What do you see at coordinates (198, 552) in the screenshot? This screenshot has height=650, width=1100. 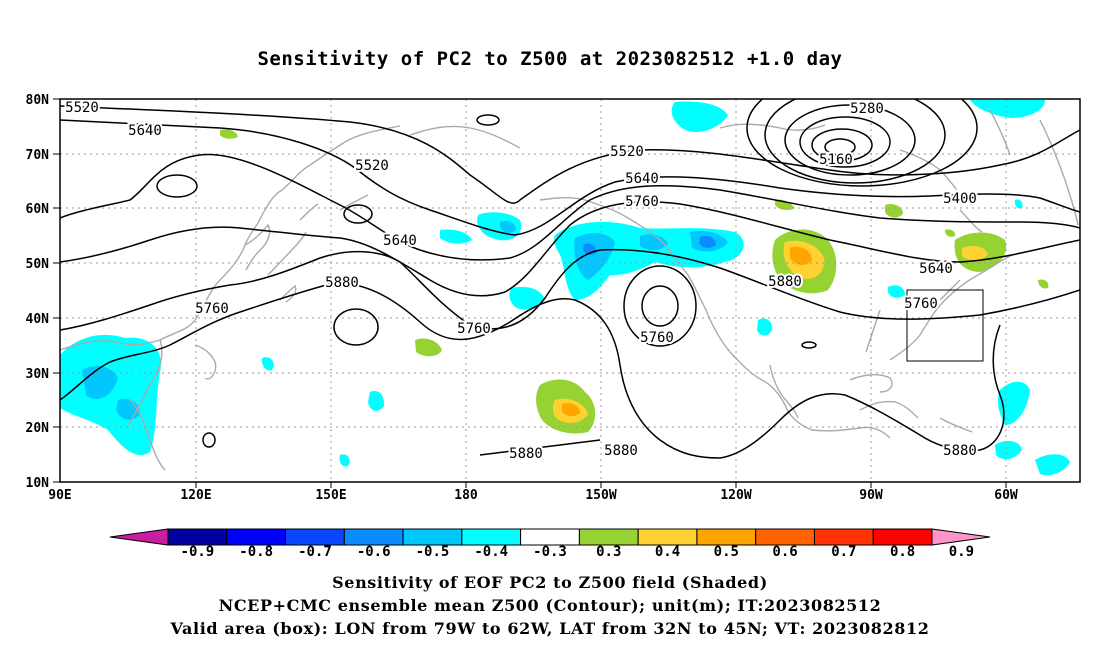 I see `colorbar-label: -0.9` at bounding box center [198, 552].